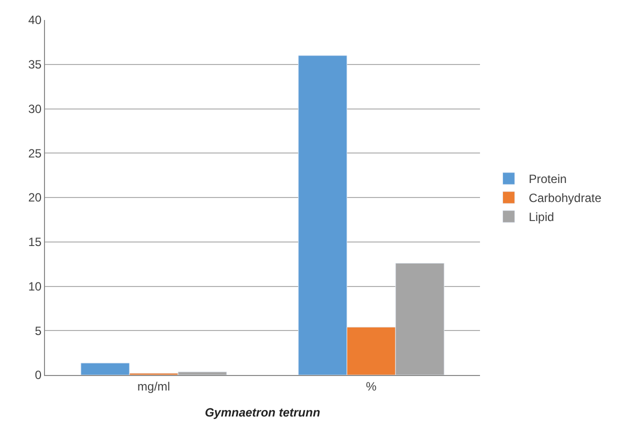  I want to click on y-tick-label: 20, so click(35, 197).